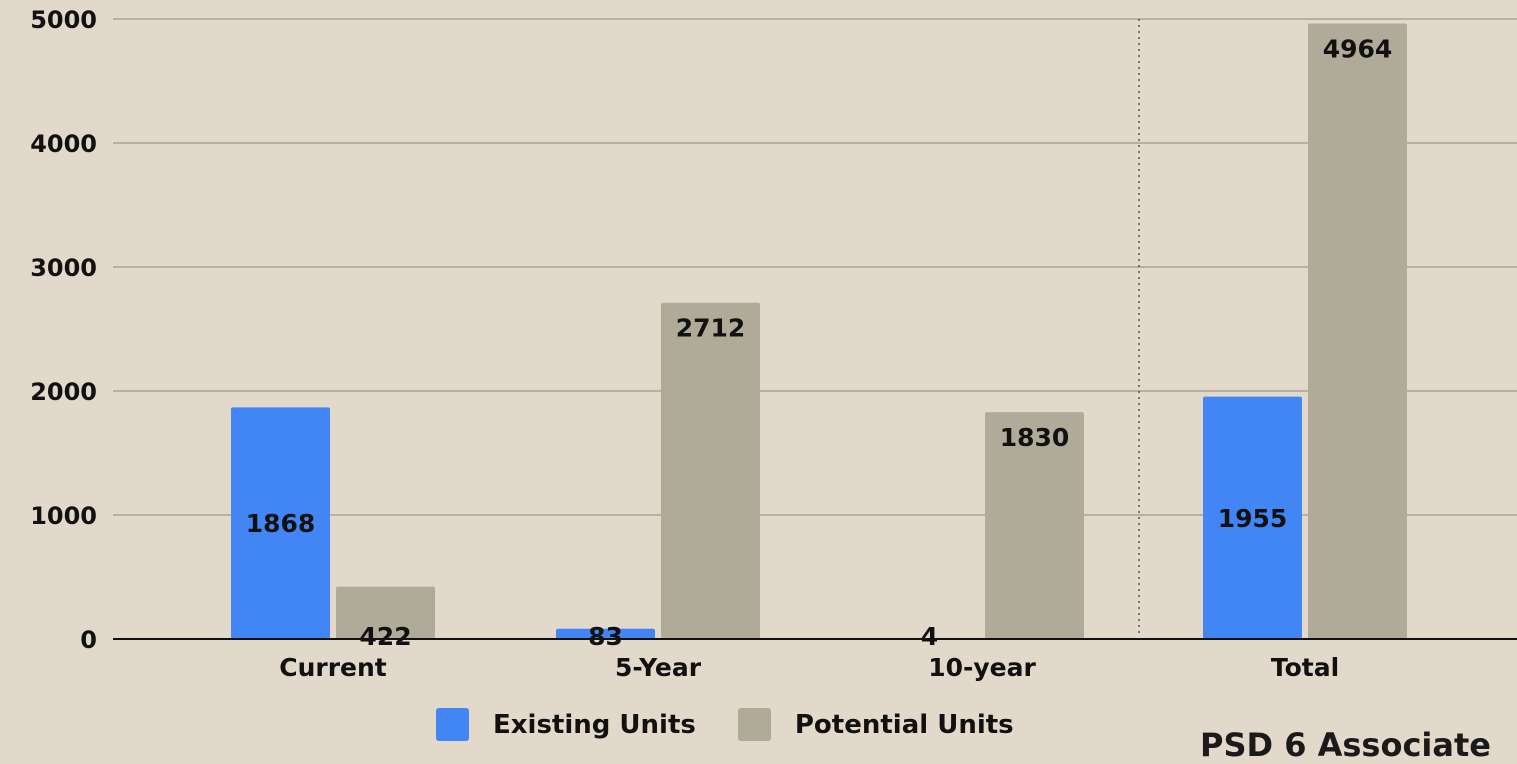  What do you see at coordinates (1345, 745) in the screenshot?
I see `corner-caption: PSD 6 Associate` at bounding box center [1345, 745].